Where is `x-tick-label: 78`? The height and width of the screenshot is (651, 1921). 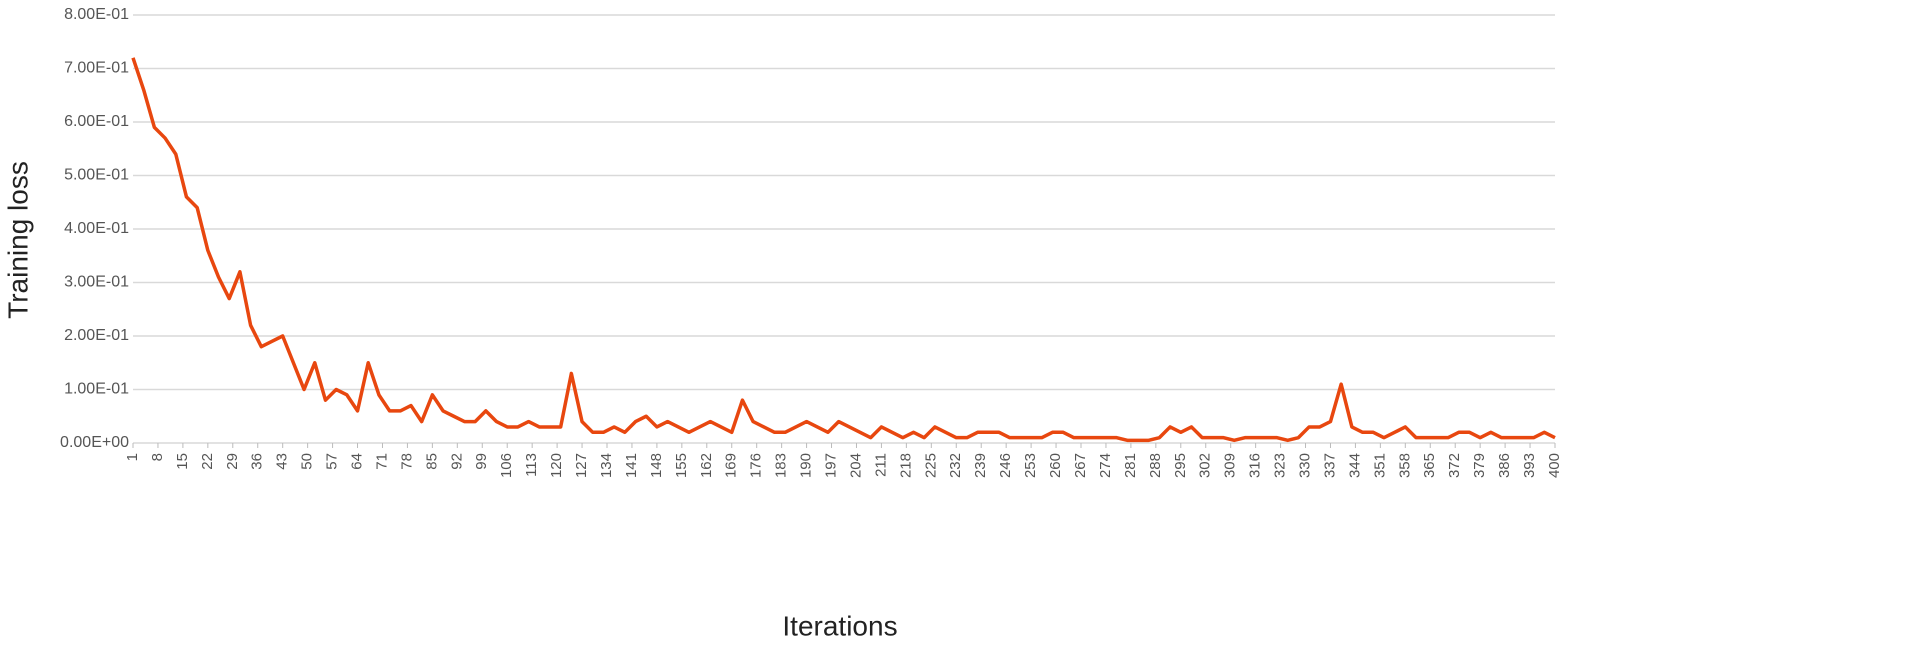 x-tick-label: 78 is located at coordinates (406, 461).